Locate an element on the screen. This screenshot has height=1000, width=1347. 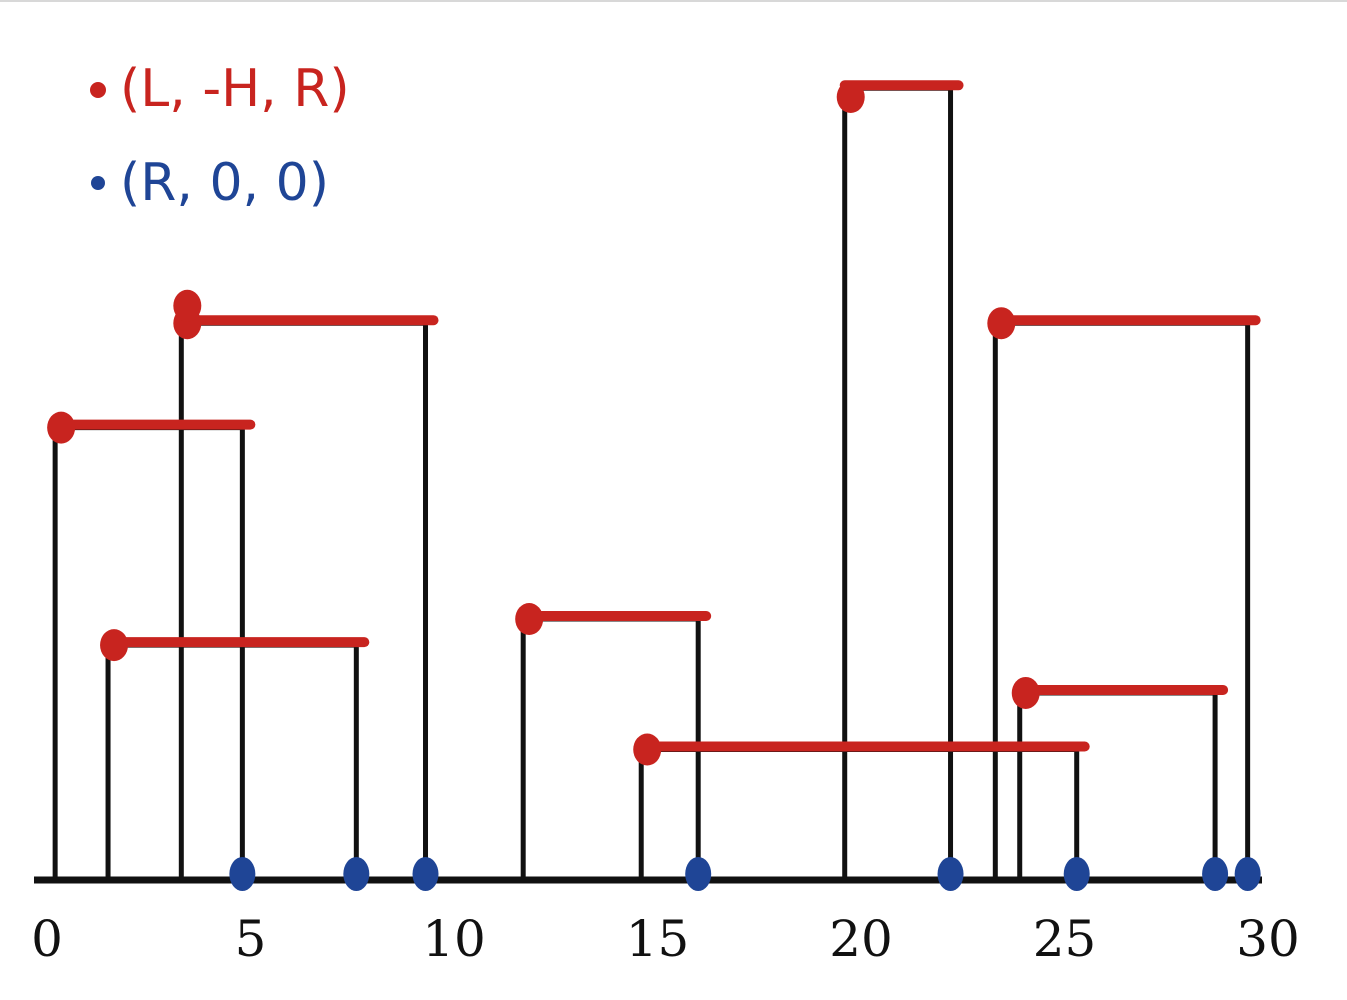
x-tick-label-30: 30 is located at coordinates (1268, 939).